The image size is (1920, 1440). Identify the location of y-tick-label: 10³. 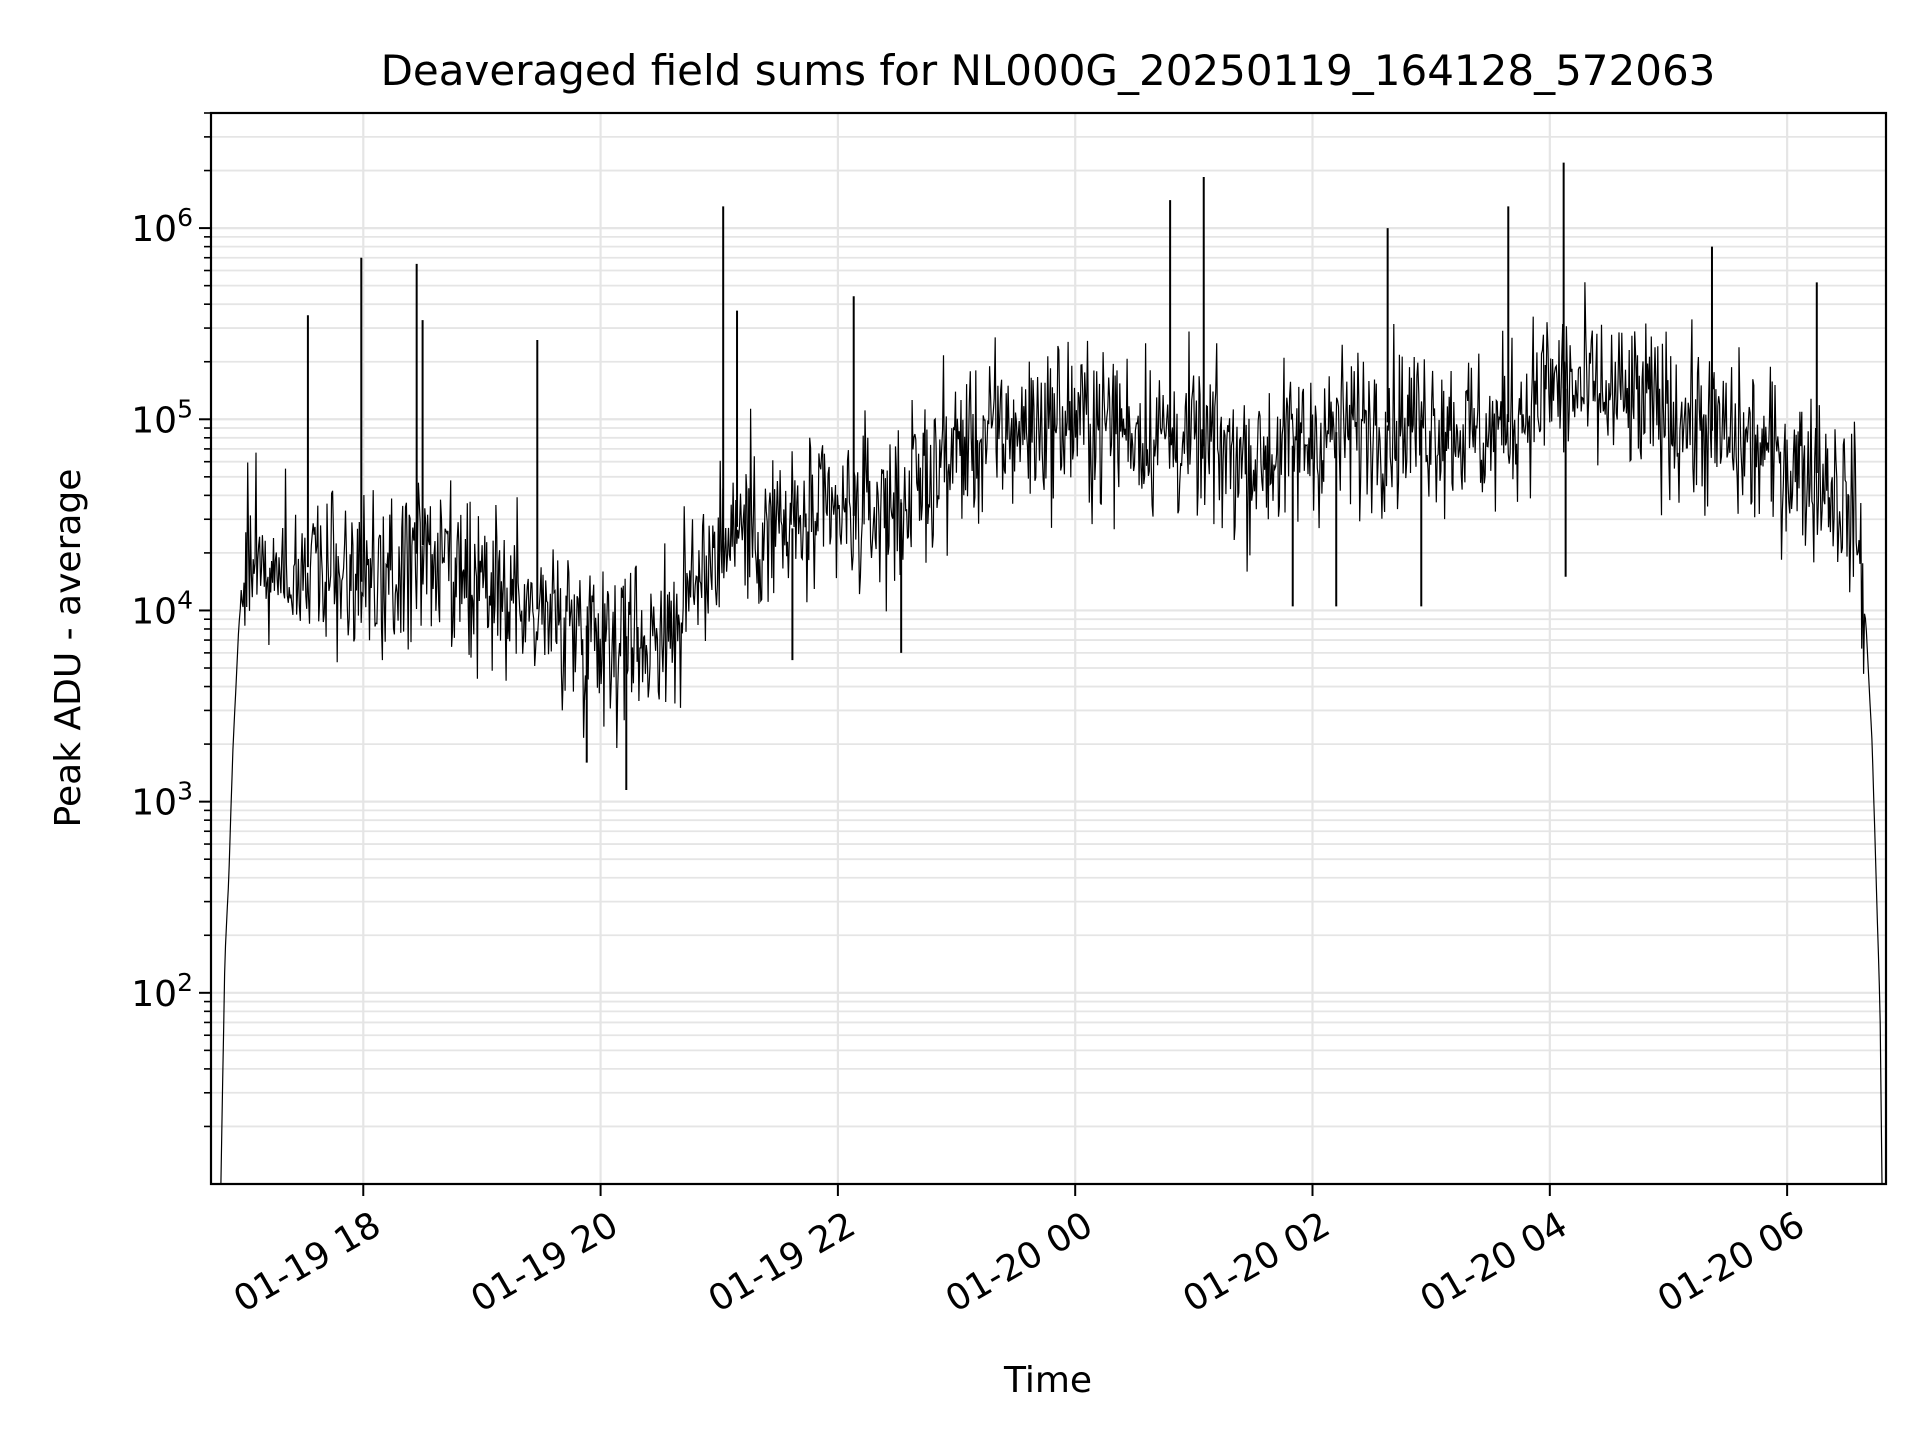
(162, 800).